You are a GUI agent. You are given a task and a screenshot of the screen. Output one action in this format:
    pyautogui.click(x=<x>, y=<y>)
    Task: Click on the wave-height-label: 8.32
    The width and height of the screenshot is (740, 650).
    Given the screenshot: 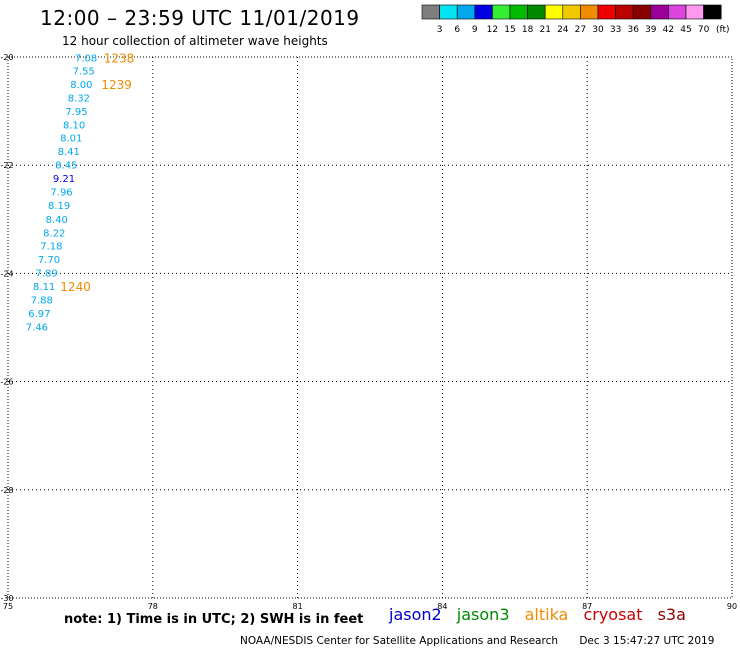 What is the action you would take?
    pyautogui.click(x=79, y=99)
    